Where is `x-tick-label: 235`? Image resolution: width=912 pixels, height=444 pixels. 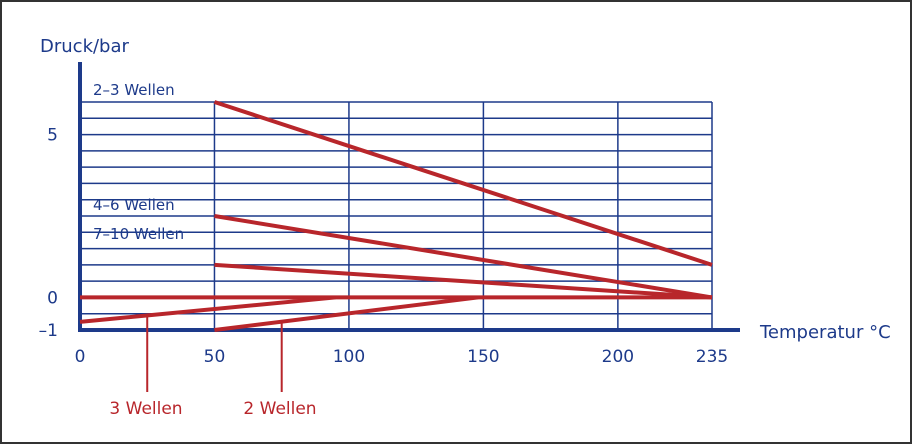 x-tick-label: 235 is located at coordinates (712, 357).